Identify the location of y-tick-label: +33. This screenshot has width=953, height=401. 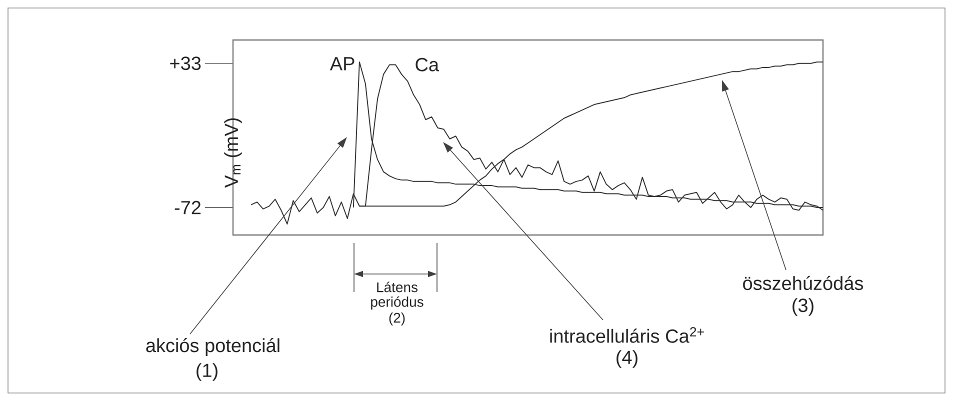
(185, 63).